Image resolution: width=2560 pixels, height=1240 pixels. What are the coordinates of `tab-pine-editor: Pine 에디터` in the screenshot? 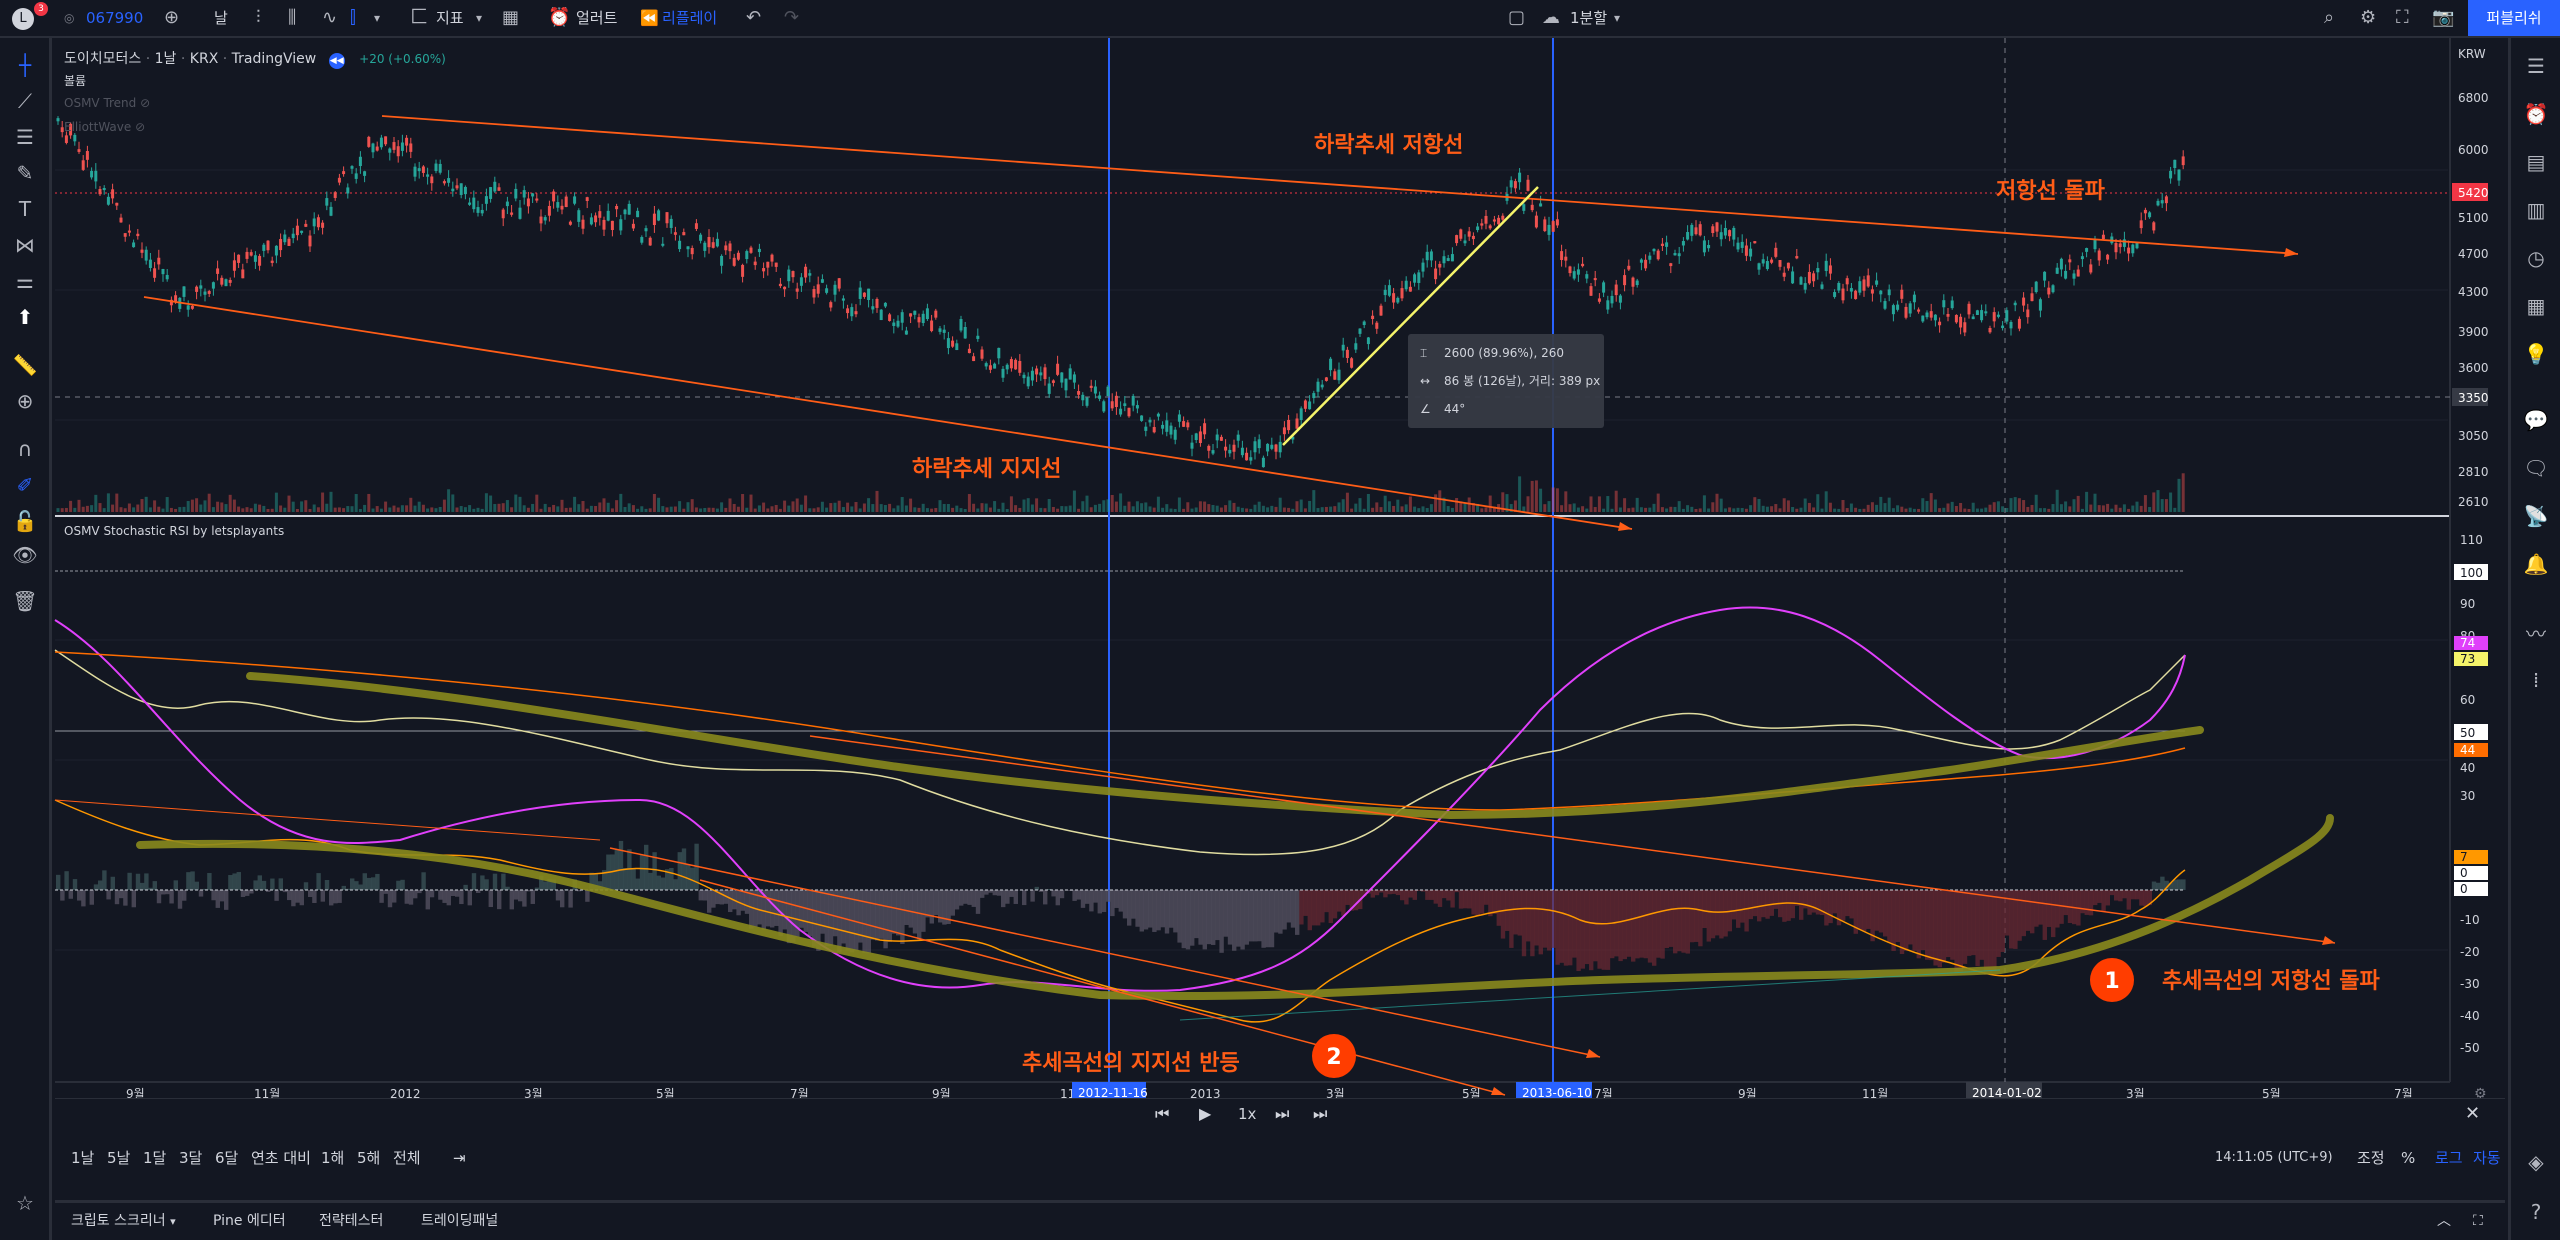 It's located at (249, 1221).